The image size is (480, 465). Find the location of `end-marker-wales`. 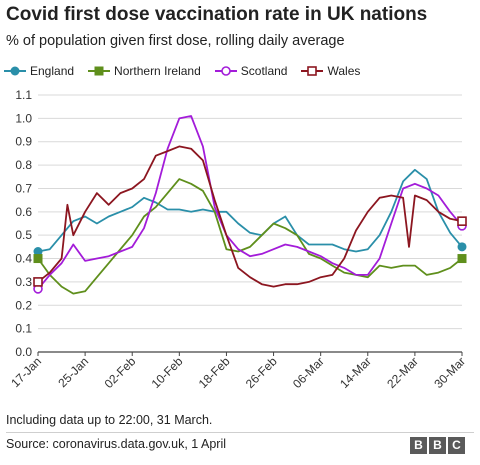

end-marker-wales is located at coordinates (462, 221).